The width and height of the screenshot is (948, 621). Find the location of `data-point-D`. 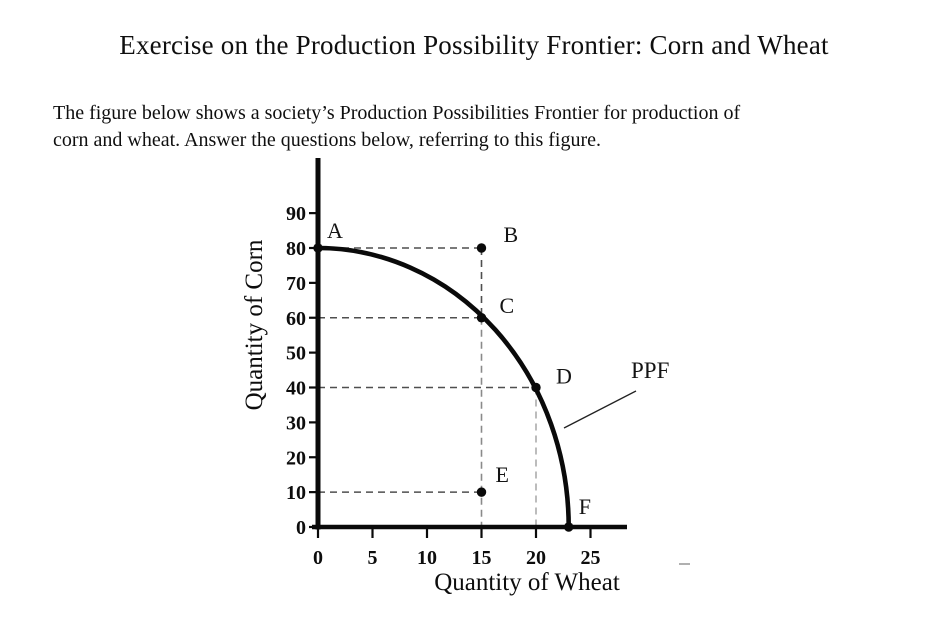

data-point-D is located at coordinates (536, 387).